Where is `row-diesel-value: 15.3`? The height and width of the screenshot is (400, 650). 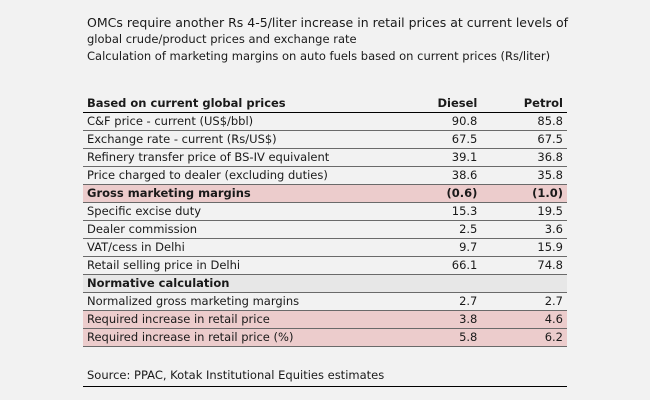 row-diesel-value: 15.3 is located at coordinates (454, 211).